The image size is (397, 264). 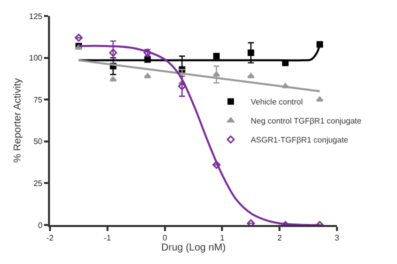 What do you see at coordinates (36, 58) in the screenshot?
I see `y-tick-label: 100` at bounding box center [36, 58].